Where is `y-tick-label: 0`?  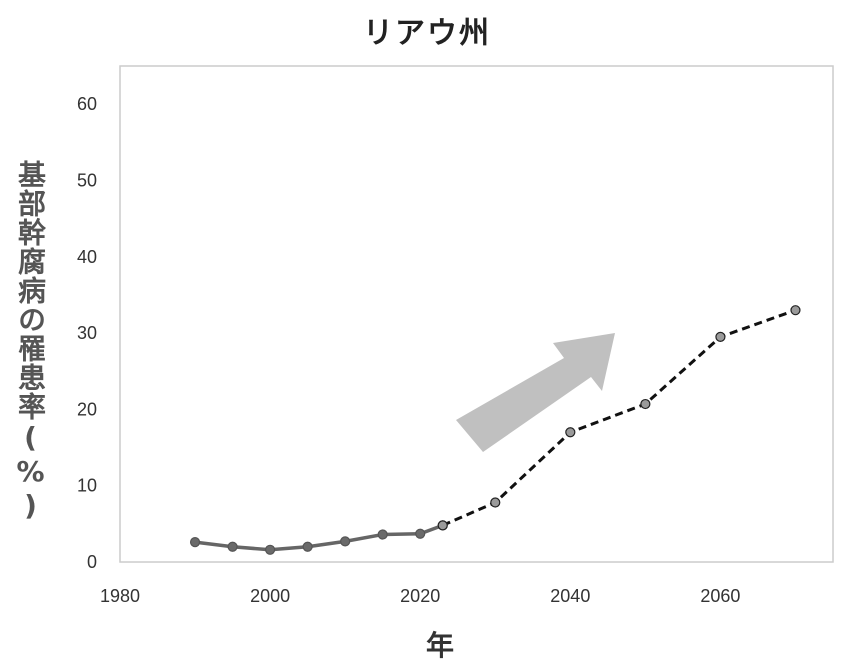 y-tick-label: 0 is located at coordinates (92, 562).